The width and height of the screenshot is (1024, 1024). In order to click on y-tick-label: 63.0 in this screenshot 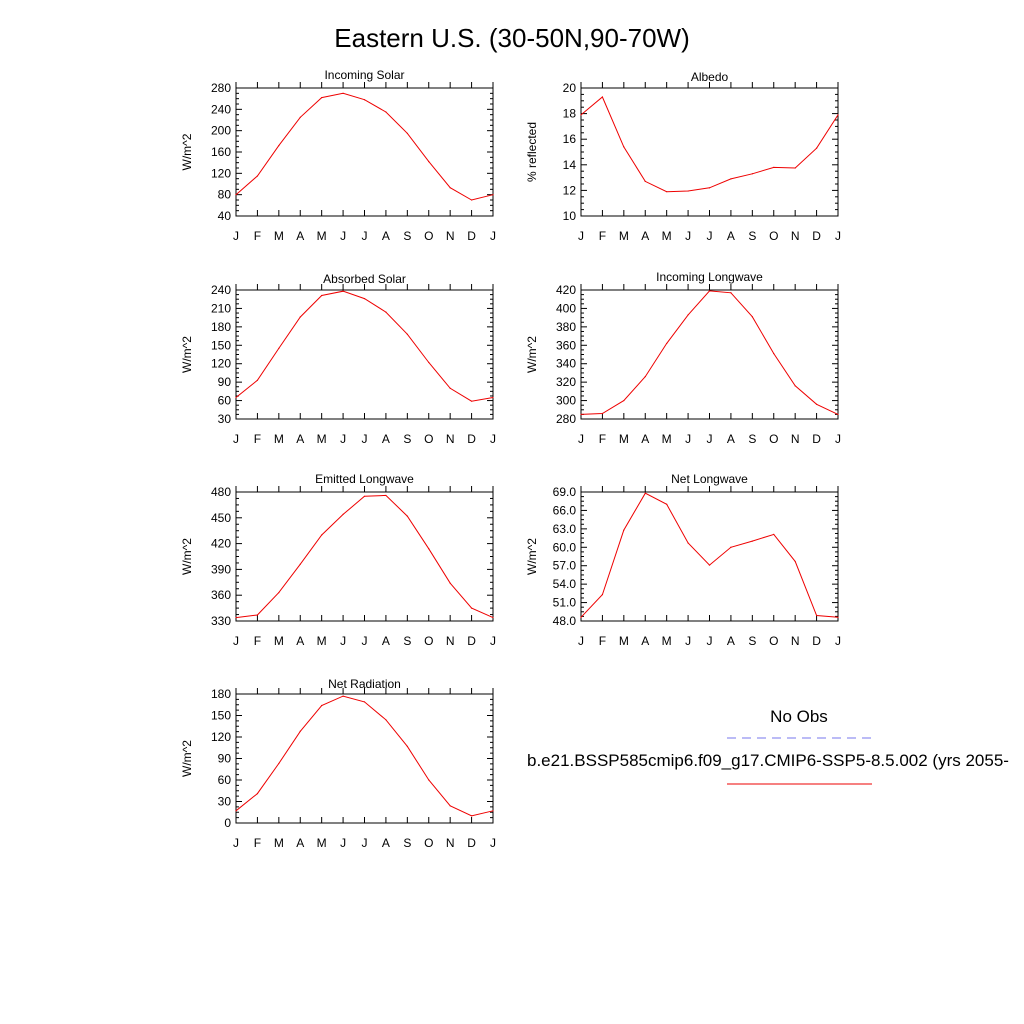, I will do `click(565, 529)`.